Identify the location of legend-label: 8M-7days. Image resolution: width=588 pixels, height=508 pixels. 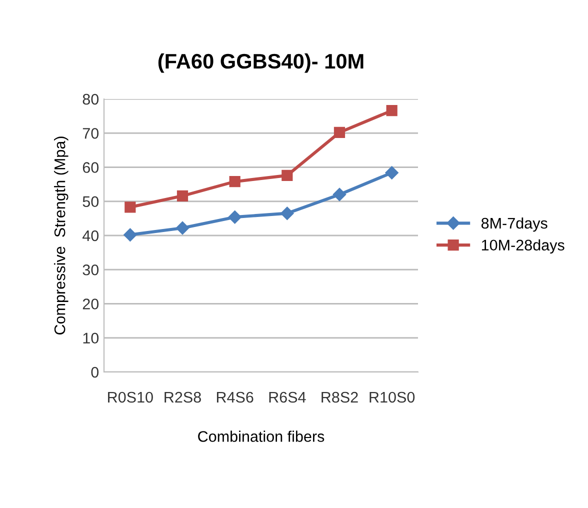
(514, 224).